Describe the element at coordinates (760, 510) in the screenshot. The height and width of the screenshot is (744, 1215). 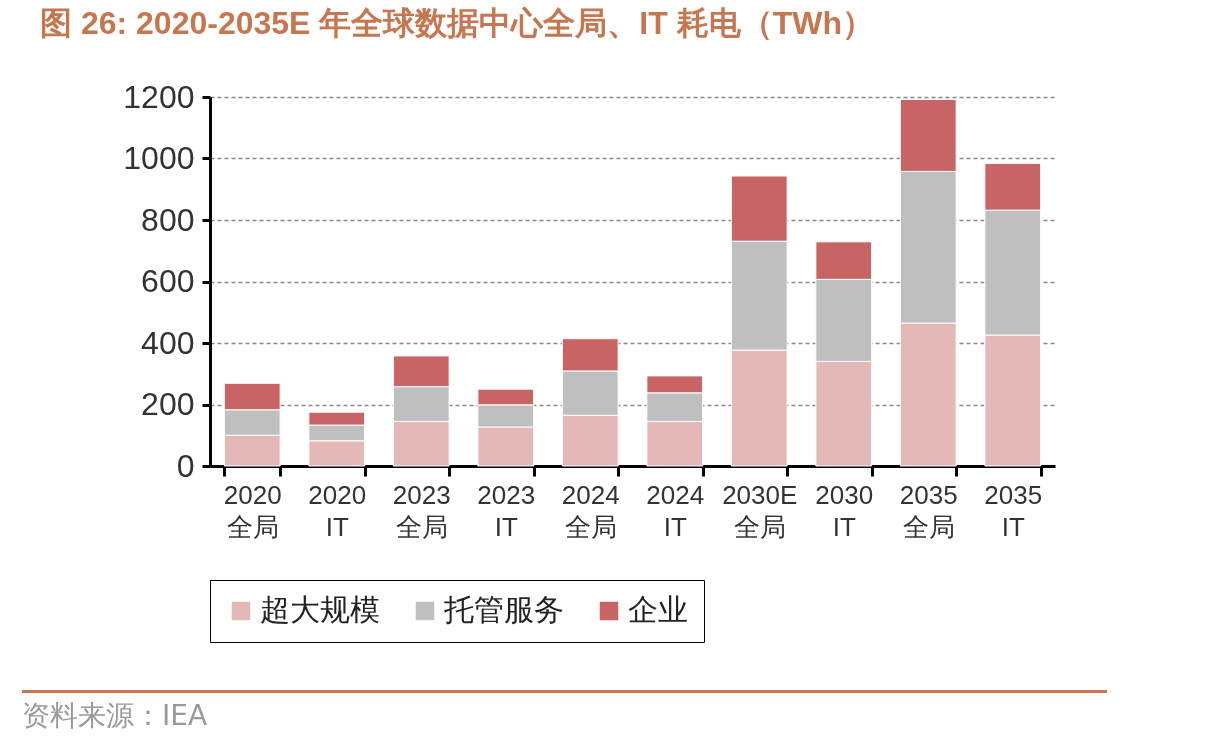
I see `x-tick-label: 2030E 全局` at that location.